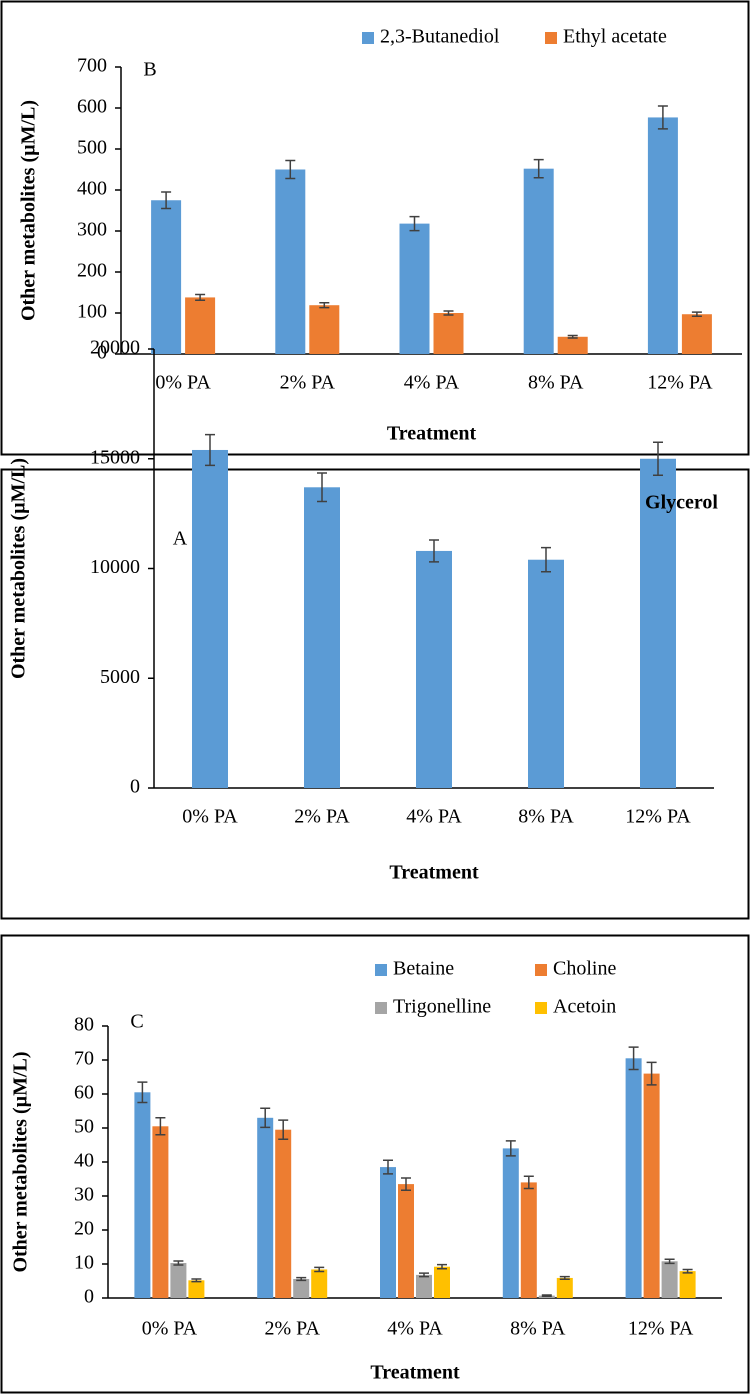 This screenshot has width=750, height=1394. What do you see at coordinates (84, 1127) in the screenshot?
I see `y-tick-label: 50` at bounding box center [84, 1127].